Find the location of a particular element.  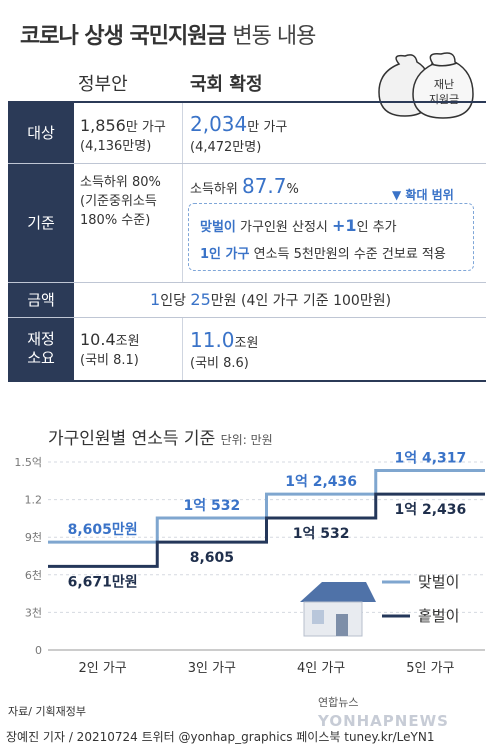

amount-text: 1인당 25만원 (4인 가구 기준 100만원) is located at coordinates (271, 299).